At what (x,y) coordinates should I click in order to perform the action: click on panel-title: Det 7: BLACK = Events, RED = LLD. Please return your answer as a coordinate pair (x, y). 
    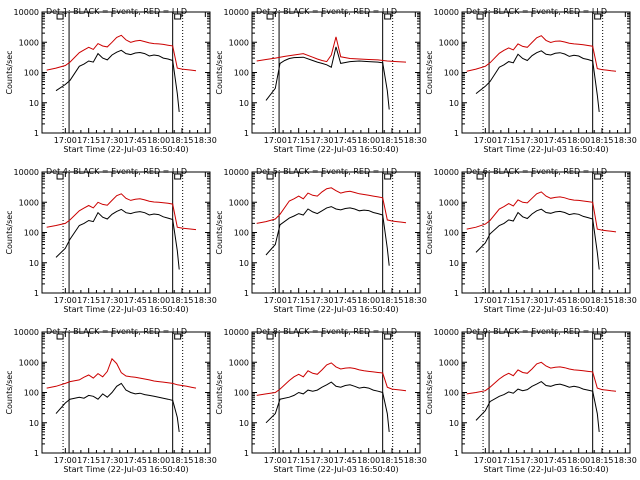
    Looking at the image, I should click on (116, 331).